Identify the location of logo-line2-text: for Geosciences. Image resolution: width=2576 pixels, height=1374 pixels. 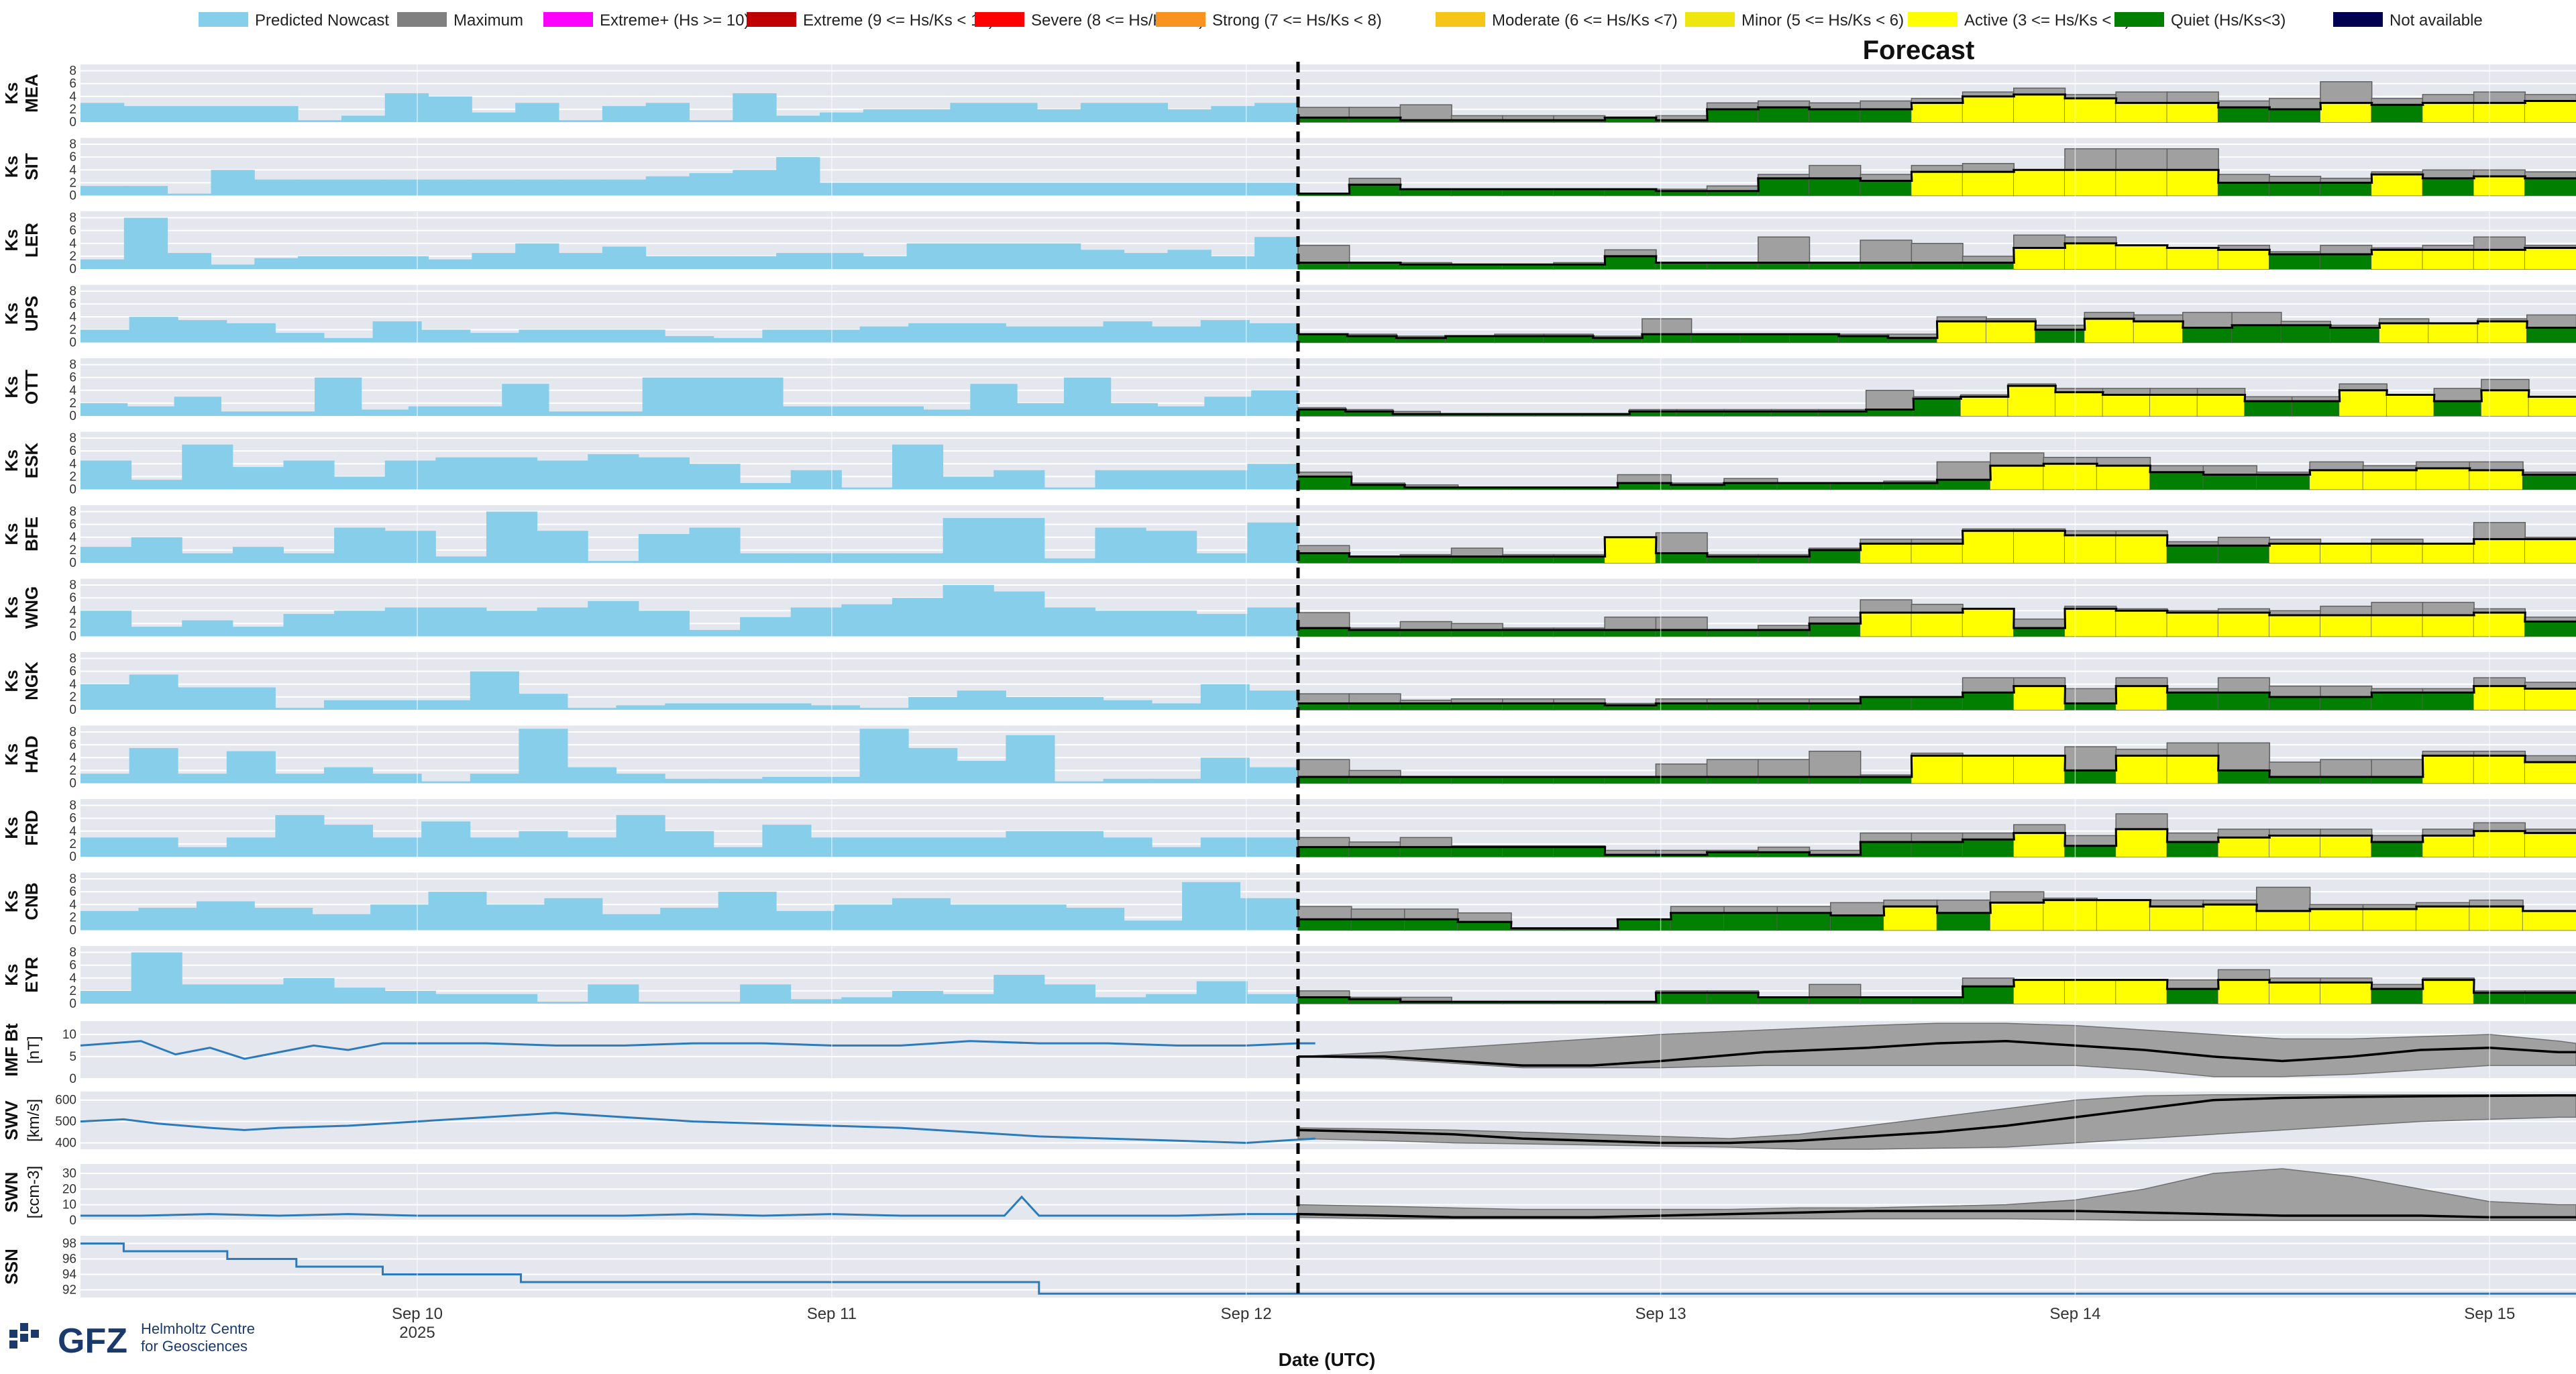
(194, 1346).